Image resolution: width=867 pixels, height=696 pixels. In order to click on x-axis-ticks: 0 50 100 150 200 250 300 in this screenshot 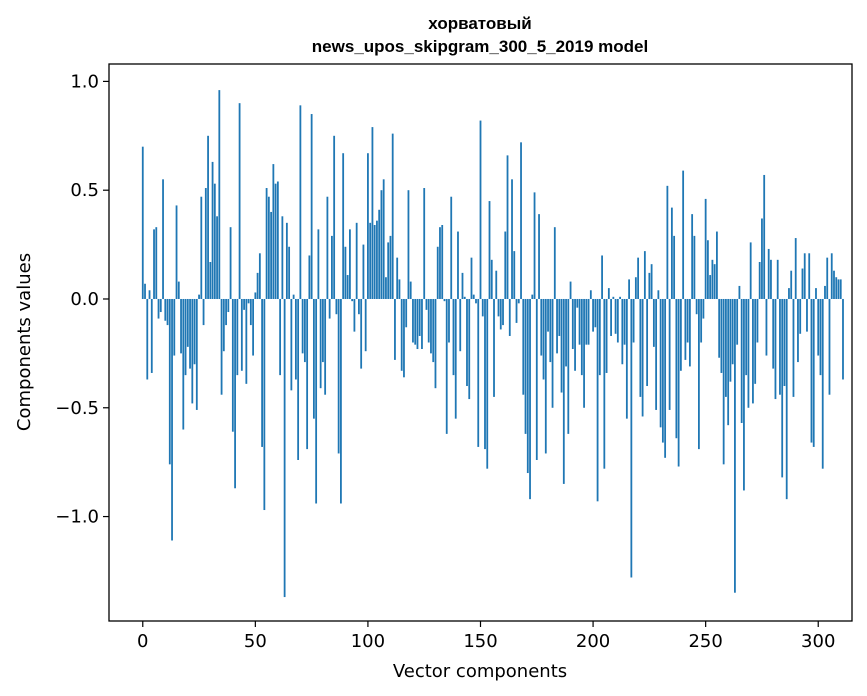, I will do `click(486, 636)`.